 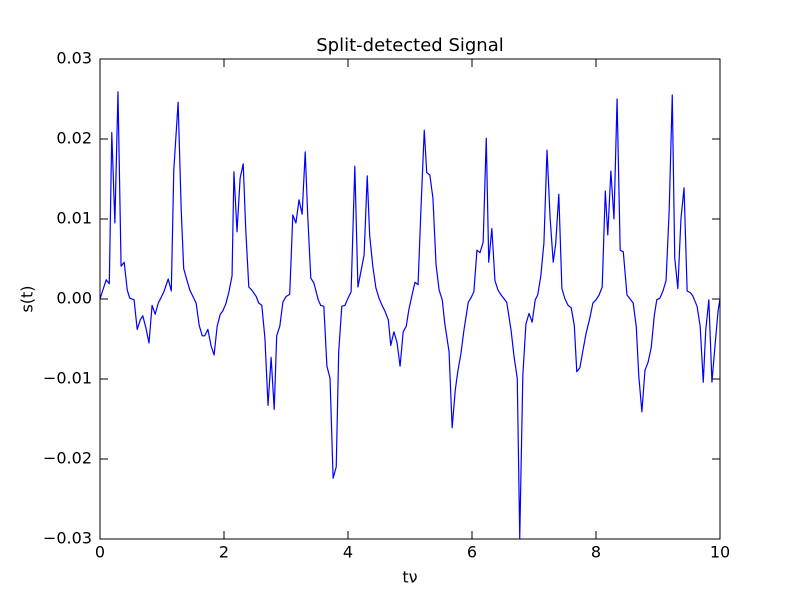 What do you see at coordinates (100, 552) in the screenshot?
I see `x-tick-label: 0` at bounding box center [100, 552].